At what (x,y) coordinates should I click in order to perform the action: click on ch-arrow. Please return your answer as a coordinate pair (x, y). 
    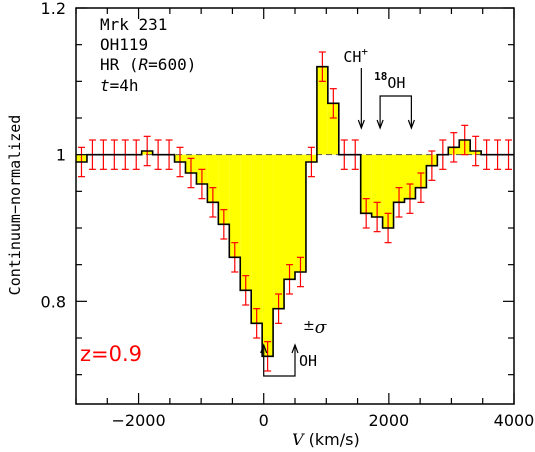
    Looking at the image, I should click on (361, 124).